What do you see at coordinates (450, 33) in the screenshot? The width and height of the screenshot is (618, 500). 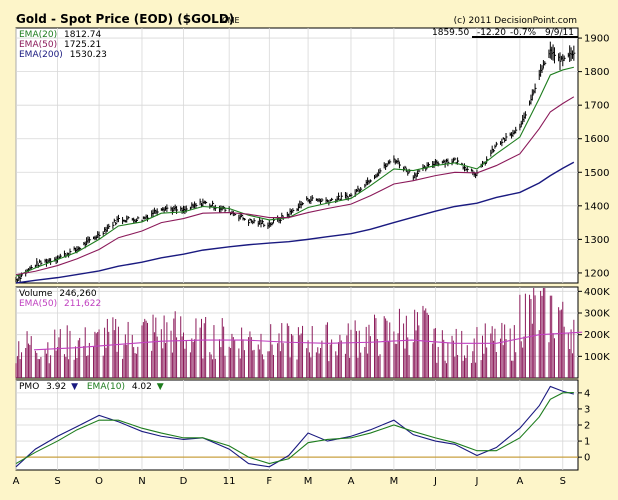 I see `readout-close: 1859.50` at bounding box center [450, 33].